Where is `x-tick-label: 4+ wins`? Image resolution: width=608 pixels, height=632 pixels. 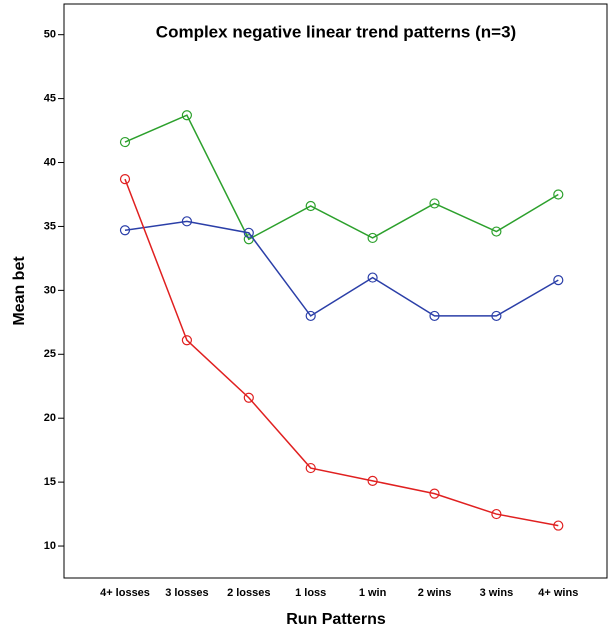 x-tick-label: 4+ wins is located at coordinates (558, 593).